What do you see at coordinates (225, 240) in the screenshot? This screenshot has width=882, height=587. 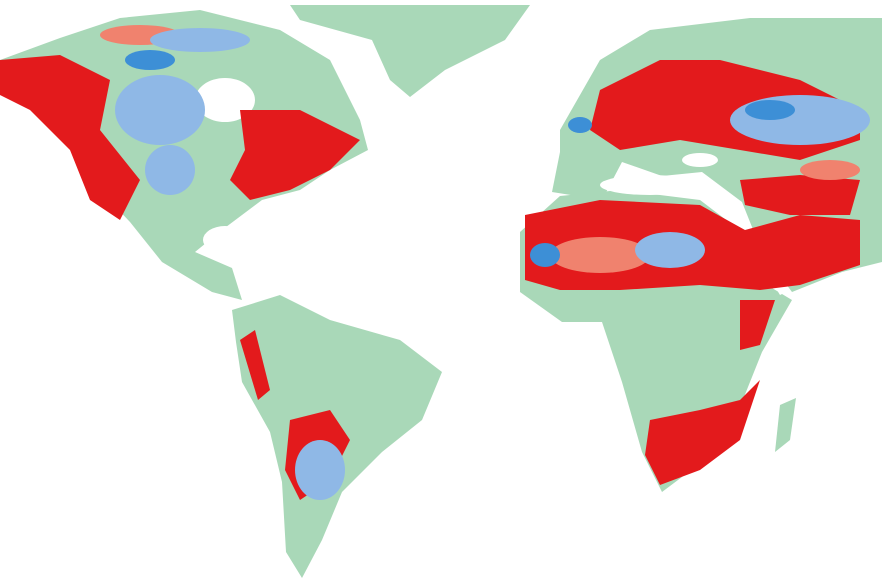 I see `gulf-of-mexico` at bounding box center [225, 240].